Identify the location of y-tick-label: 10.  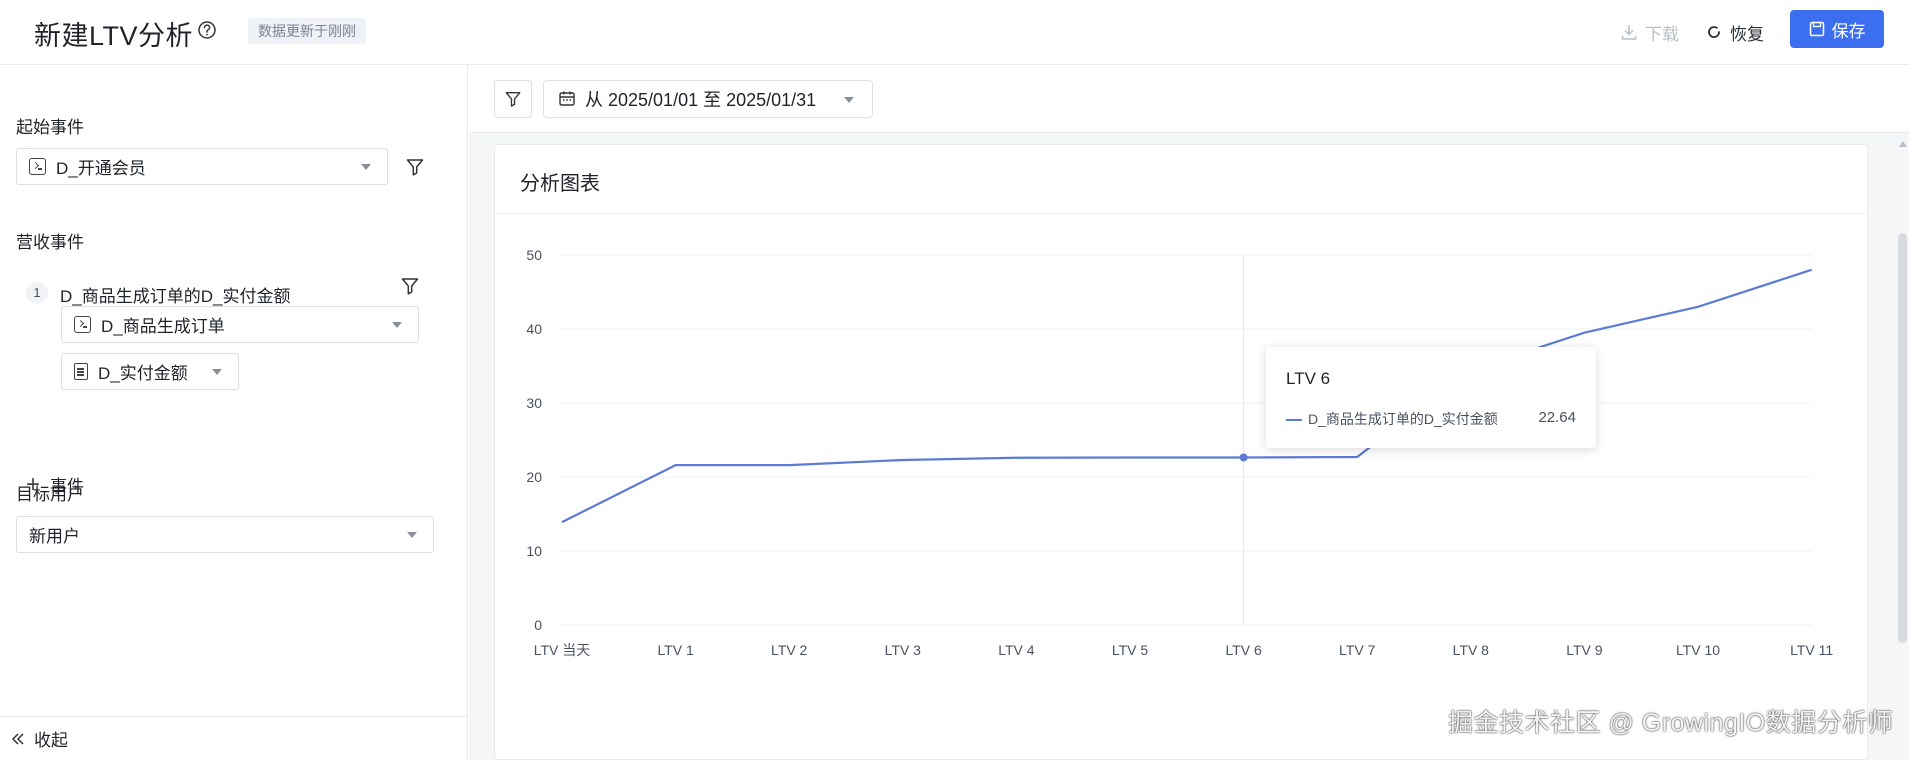
(534, 551).